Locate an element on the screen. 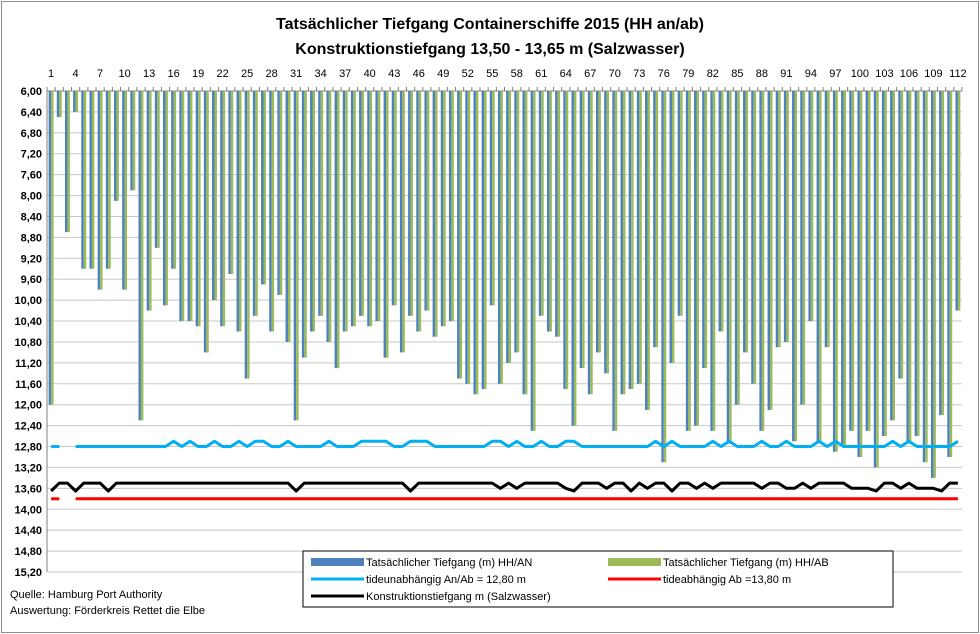  x-tick-label: 25 is located at coordinates (247, 74).